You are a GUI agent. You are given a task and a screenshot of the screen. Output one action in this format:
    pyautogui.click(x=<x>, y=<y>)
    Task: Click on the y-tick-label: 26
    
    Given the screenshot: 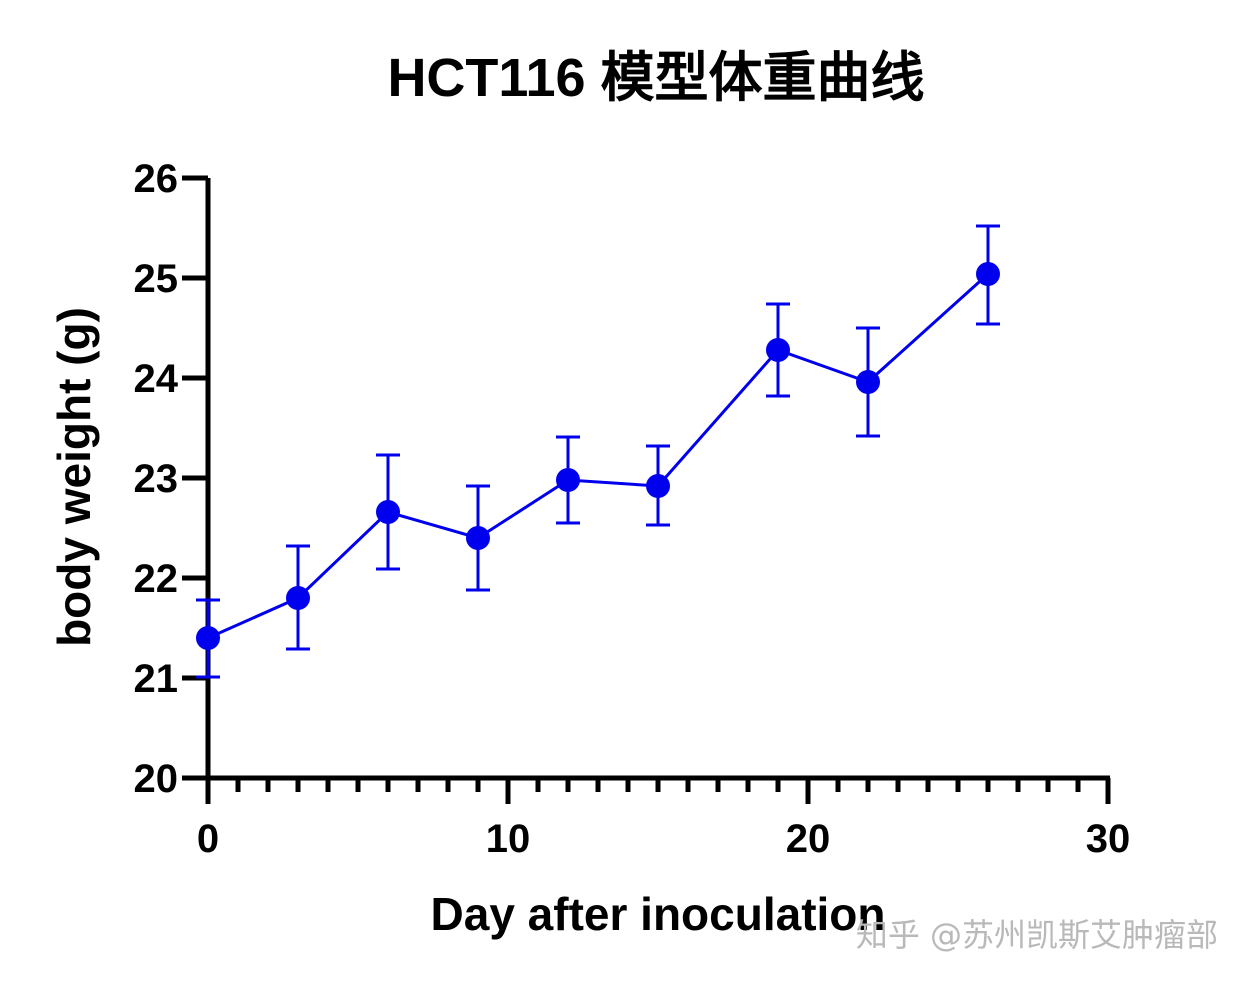 What is the action you would take?
    pyautogui.click(x=156, y=179)
    